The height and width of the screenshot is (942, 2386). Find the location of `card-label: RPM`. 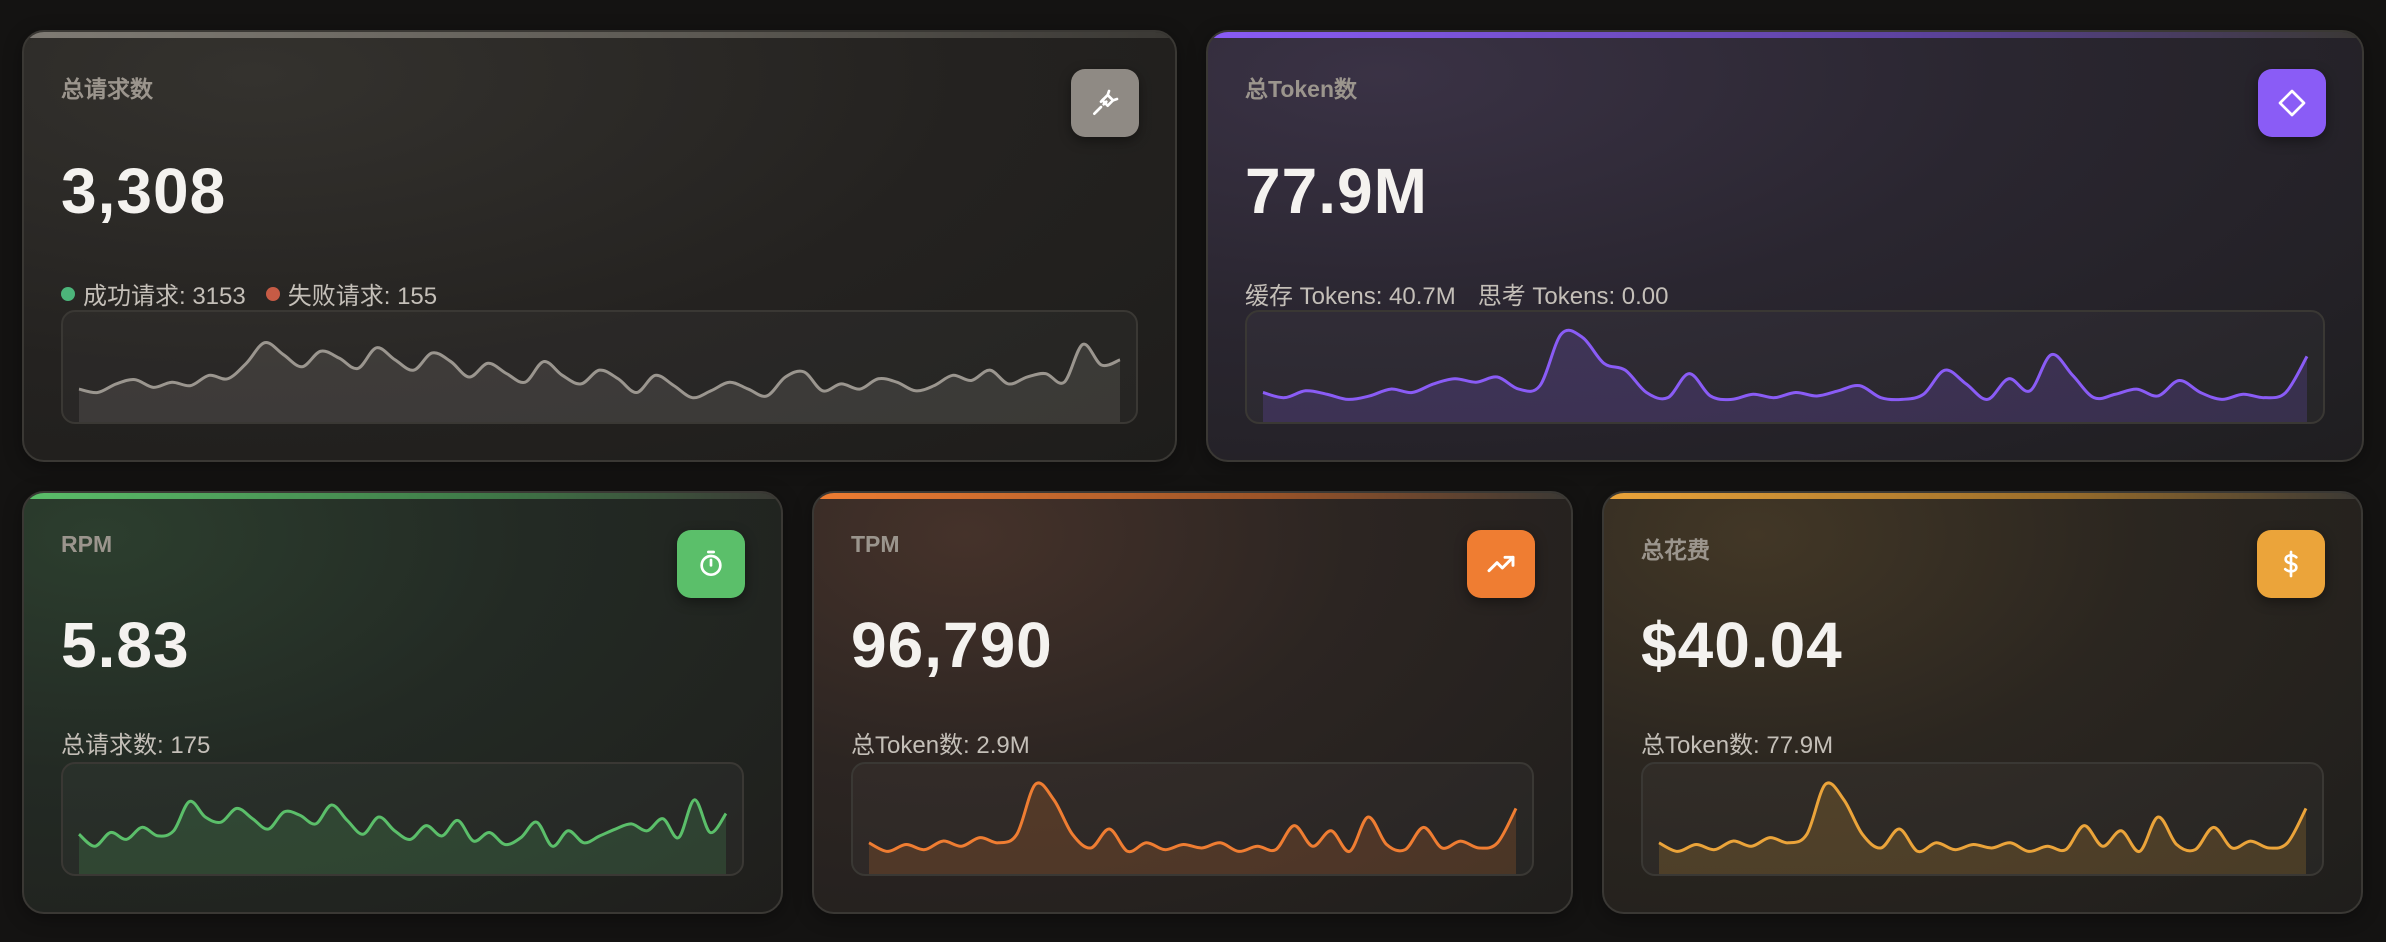

card-label: RPM is located at coordinates (87, 544).